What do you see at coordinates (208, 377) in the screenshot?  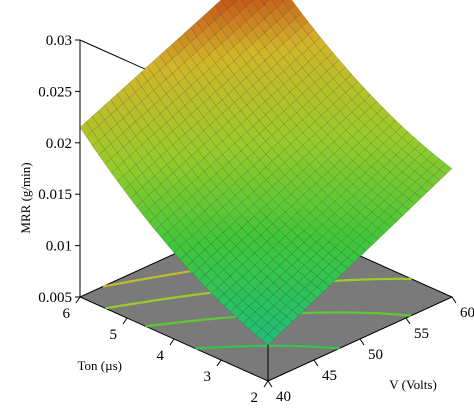 I see `y-tick-label: 3` at bounding box center [208, 377].